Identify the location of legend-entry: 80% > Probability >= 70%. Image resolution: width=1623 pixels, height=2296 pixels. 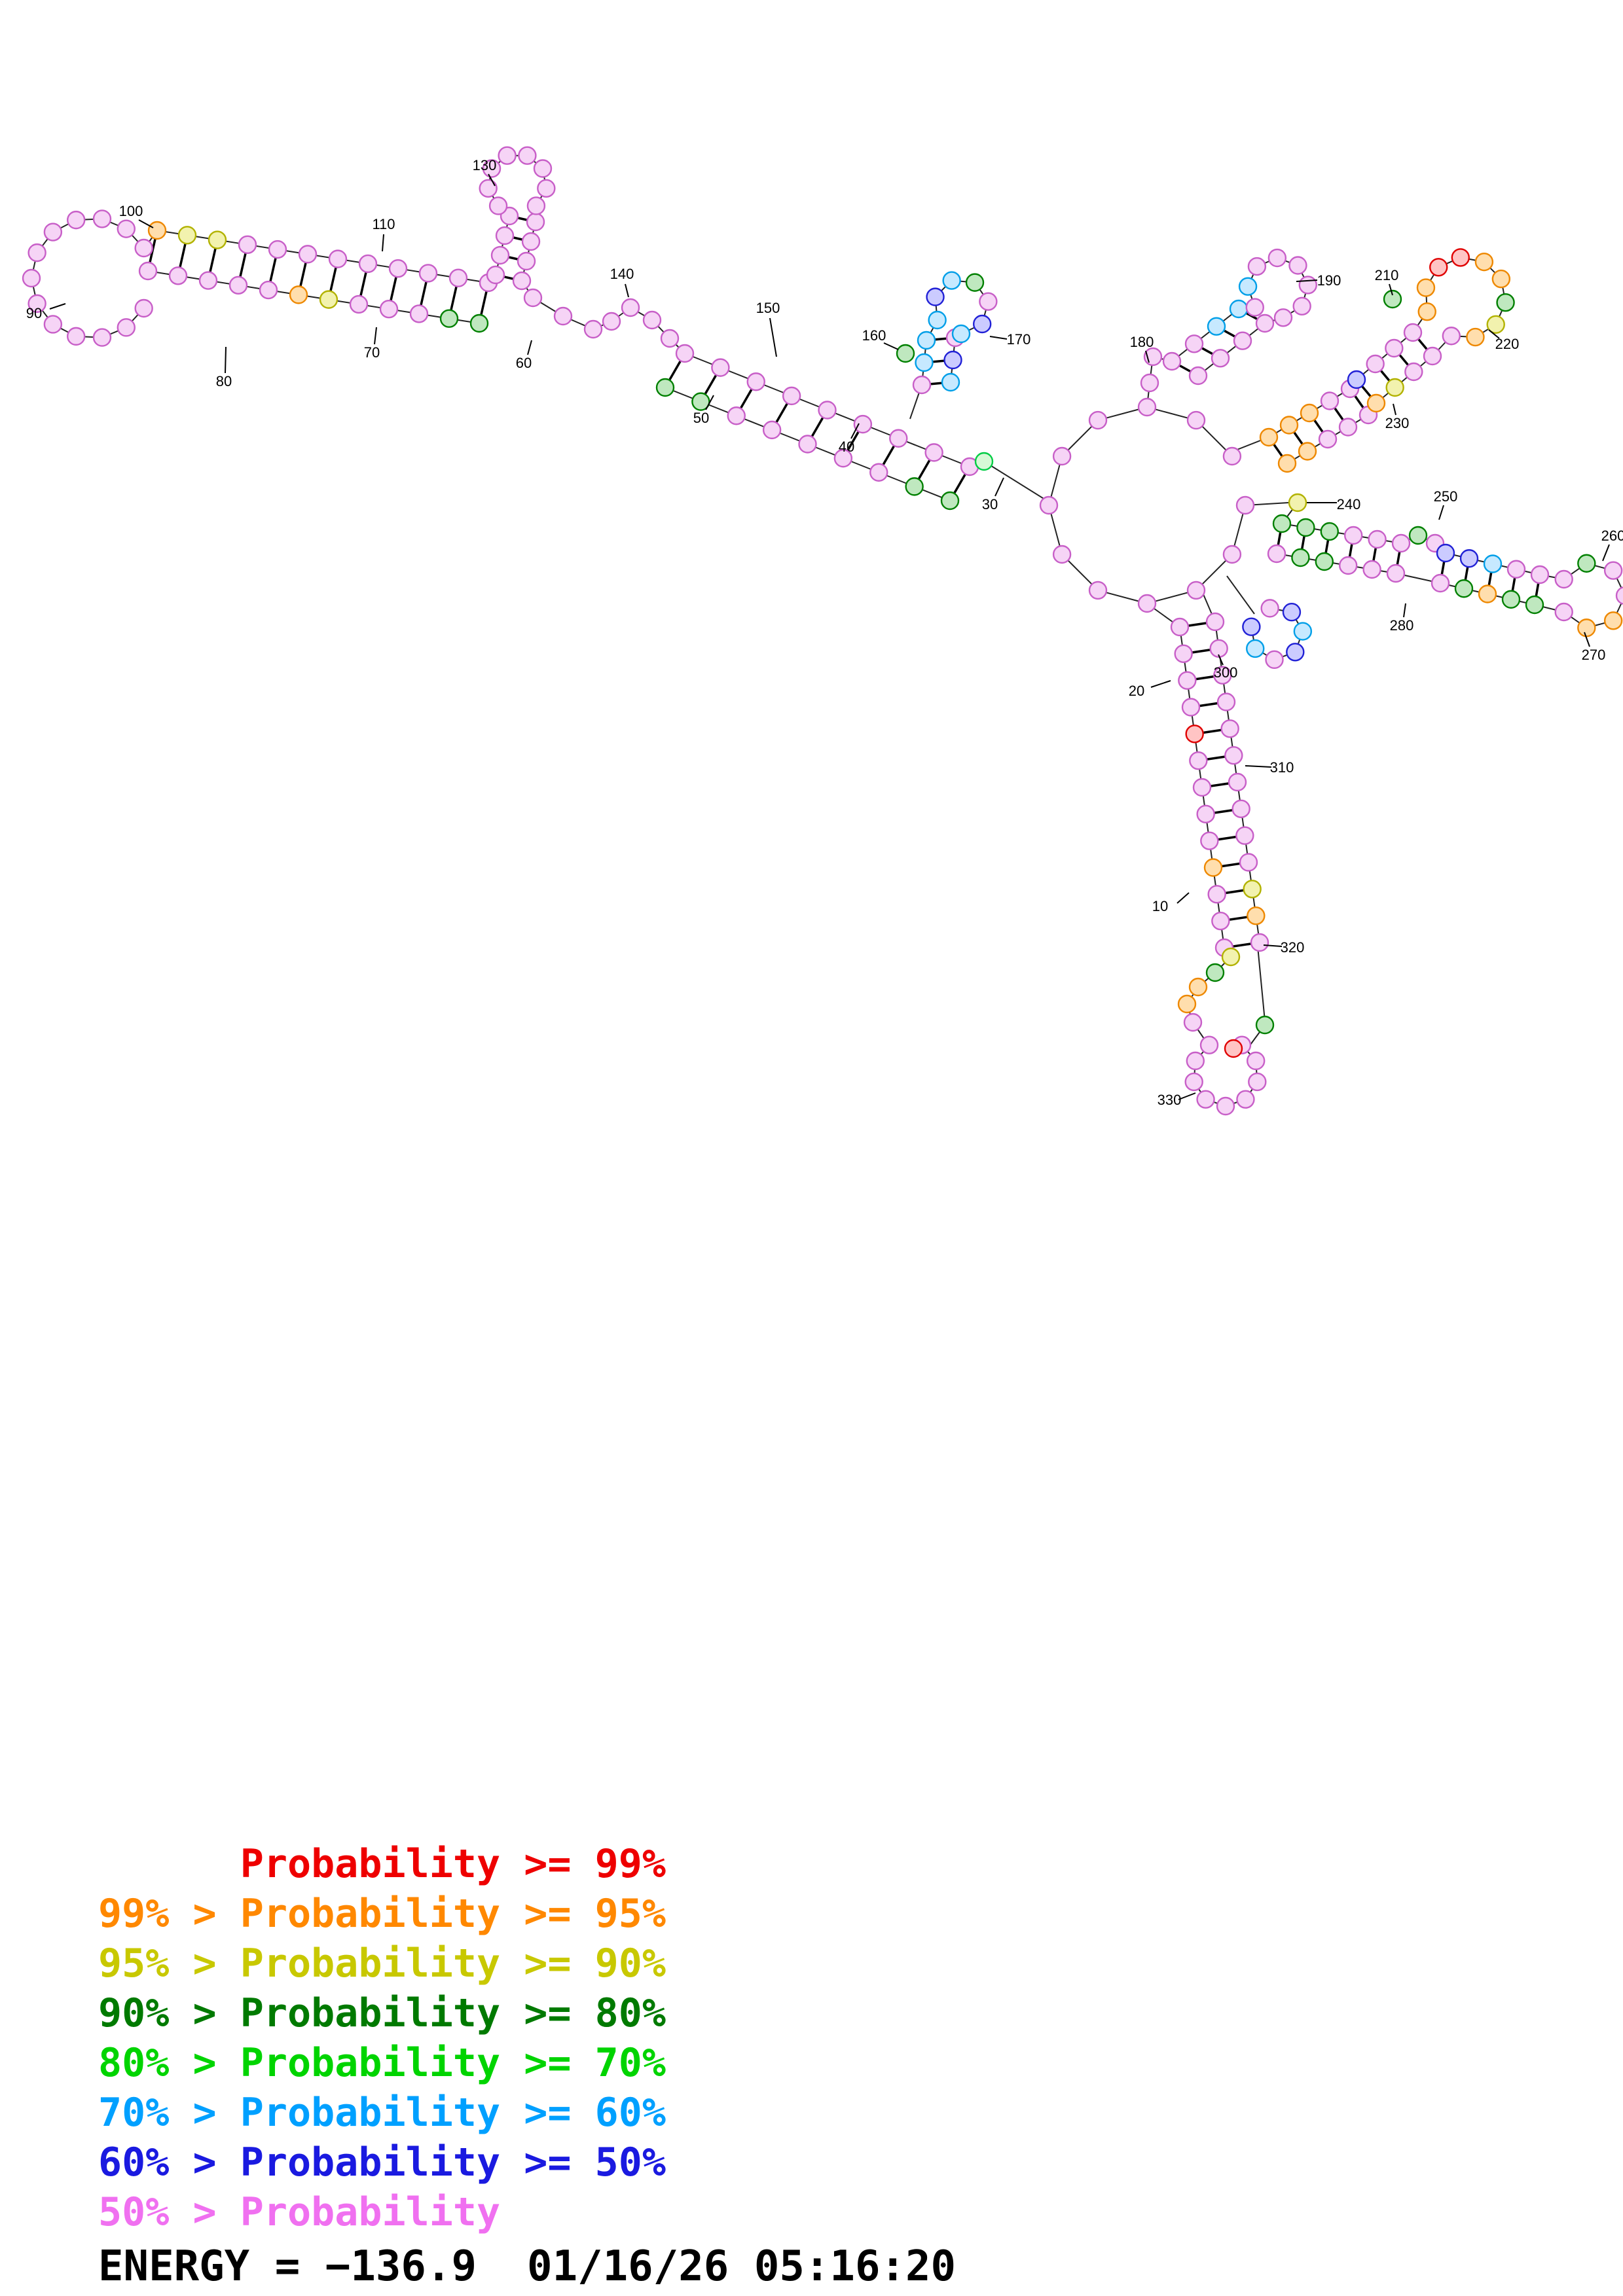
(382, 2063).